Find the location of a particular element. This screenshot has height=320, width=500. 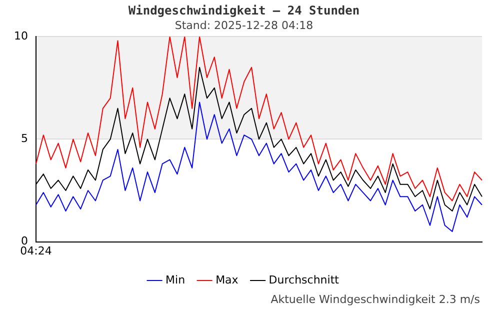

legend-label: Durchschnitt is located at coordinates (304, 279).